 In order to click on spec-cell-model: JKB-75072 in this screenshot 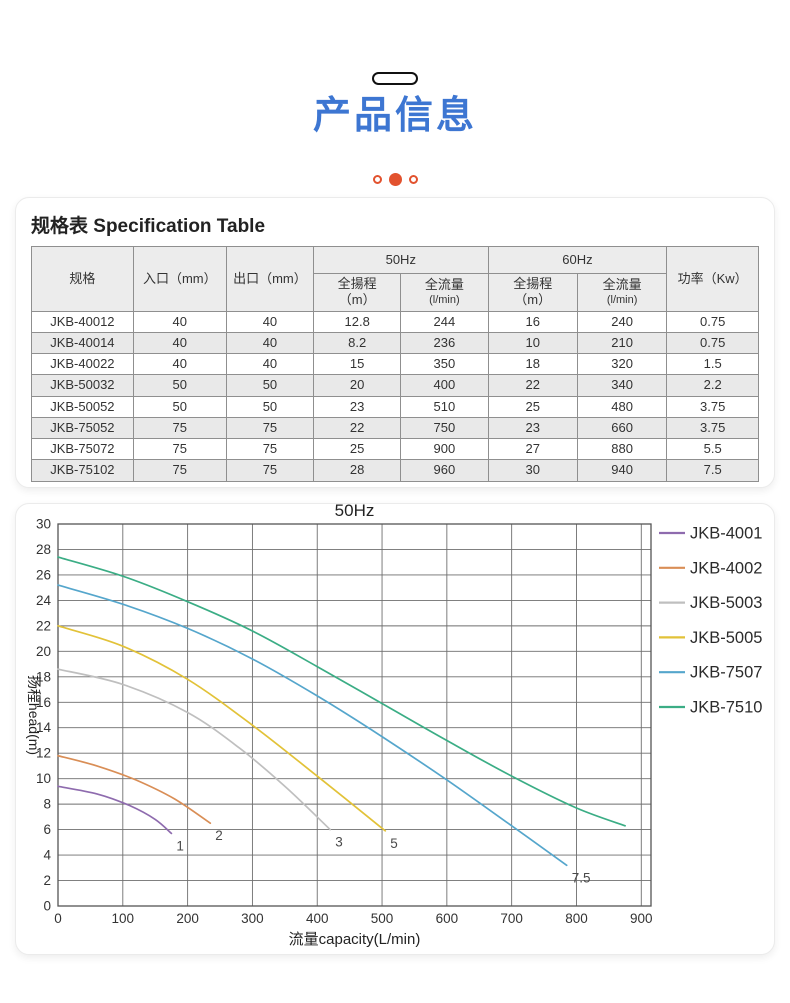, I will do `click(82, 449)`.